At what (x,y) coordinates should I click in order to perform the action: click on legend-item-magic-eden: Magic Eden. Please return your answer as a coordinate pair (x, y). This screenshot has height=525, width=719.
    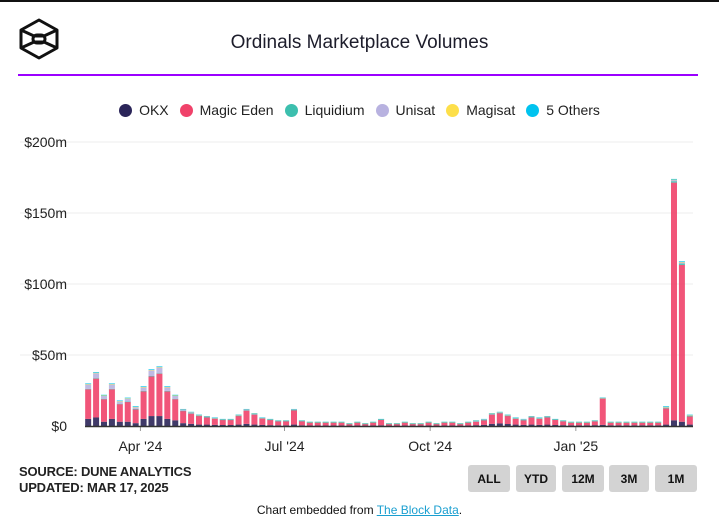
    Looking at the image, I should click on (226, 110).